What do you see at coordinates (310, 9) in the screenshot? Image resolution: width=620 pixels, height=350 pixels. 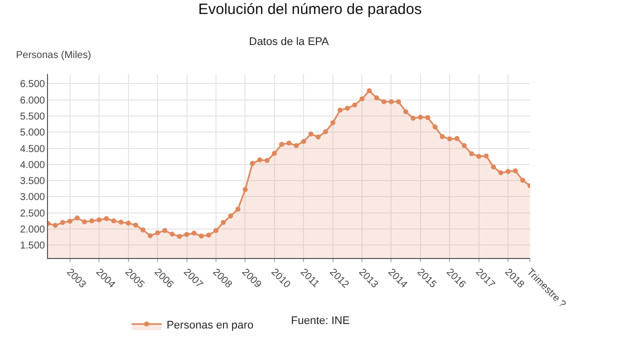 I see `chart-title: Evolución del número de parados` at bounding box center [310, 9].